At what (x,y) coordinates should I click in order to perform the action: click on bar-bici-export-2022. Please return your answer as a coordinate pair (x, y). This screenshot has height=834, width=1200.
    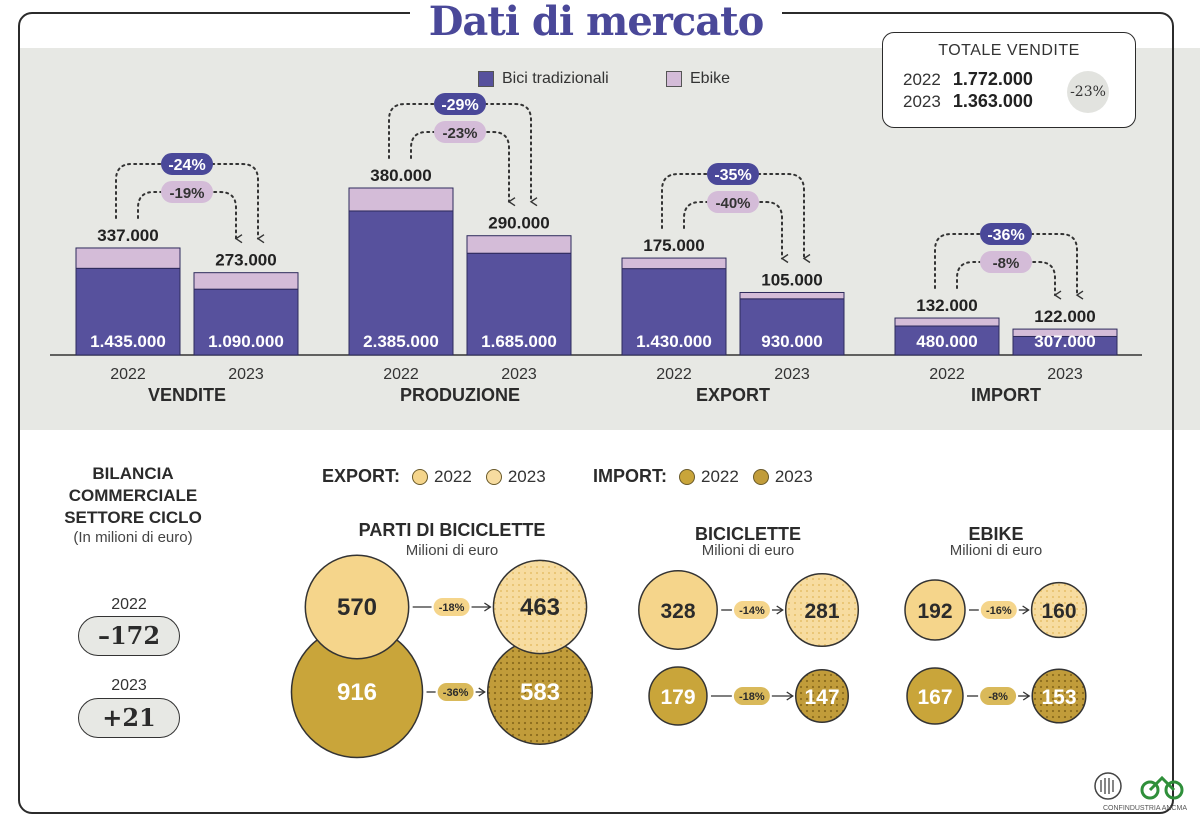
    Looking at the image, I should click on (674, 312).